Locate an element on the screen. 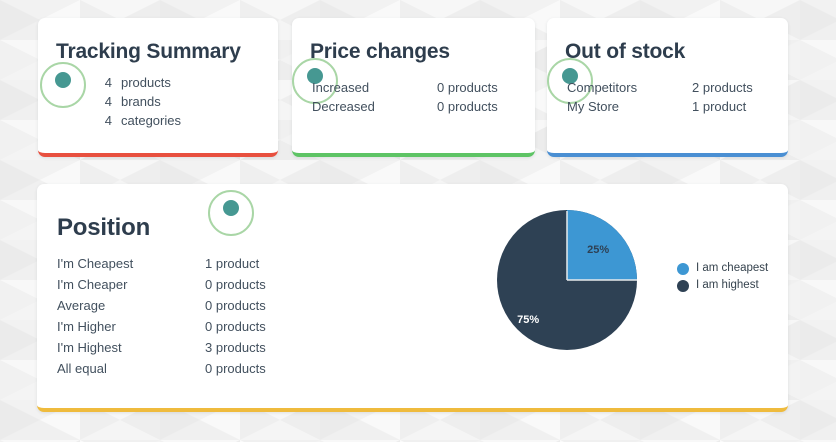 Image resolution: width=836 pixels, height=442 pixels. row-competitors: Competitors 2 products is located at coordinates (667, 87).